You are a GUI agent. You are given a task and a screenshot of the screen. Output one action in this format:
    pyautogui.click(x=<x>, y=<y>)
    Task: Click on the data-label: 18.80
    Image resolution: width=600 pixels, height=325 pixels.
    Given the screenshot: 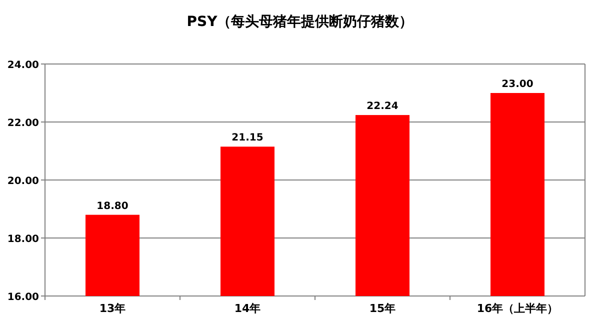 What is the action you would take?
    pyautogui.click(x=112, y=206)
    